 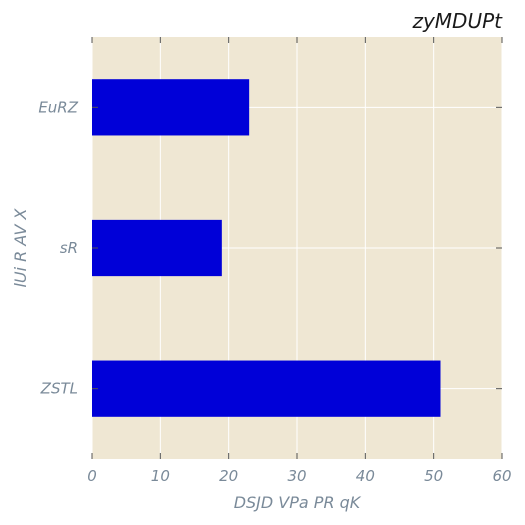 What do you see at coordinates (58, 107) in the screenshot?
I see `y-tick-label: EuRZ` at bounding box center [58, 107].